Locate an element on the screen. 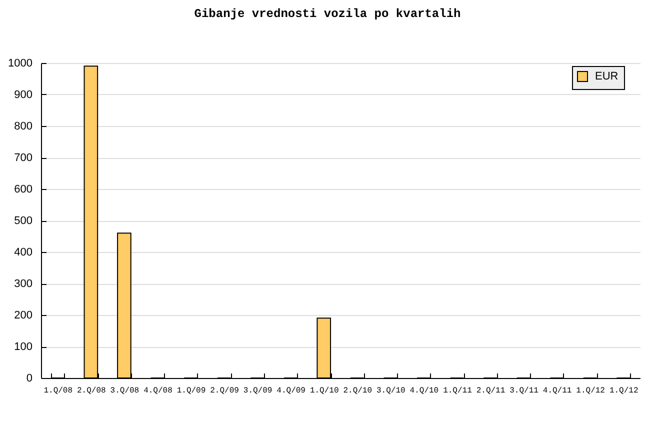 The image size is (660, 440). x-tick-label: 3.Q/09 is located at coordinates (257, 391).